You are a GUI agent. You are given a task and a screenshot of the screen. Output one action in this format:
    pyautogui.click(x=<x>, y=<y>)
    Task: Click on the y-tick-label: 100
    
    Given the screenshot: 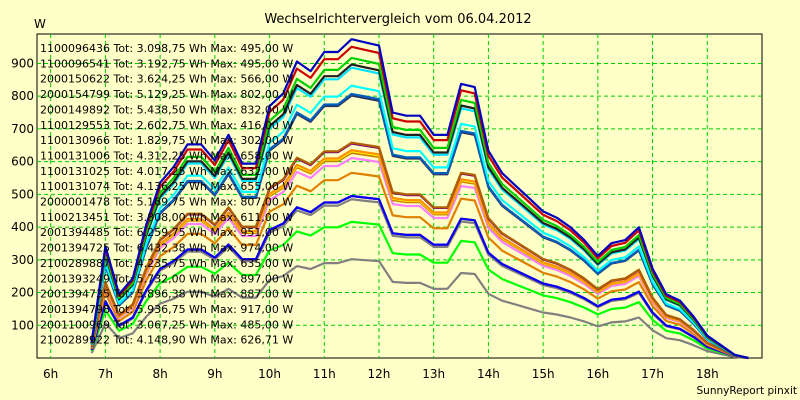 What is the action you would take?
    pyautogui.click(x=22, y=325)
    